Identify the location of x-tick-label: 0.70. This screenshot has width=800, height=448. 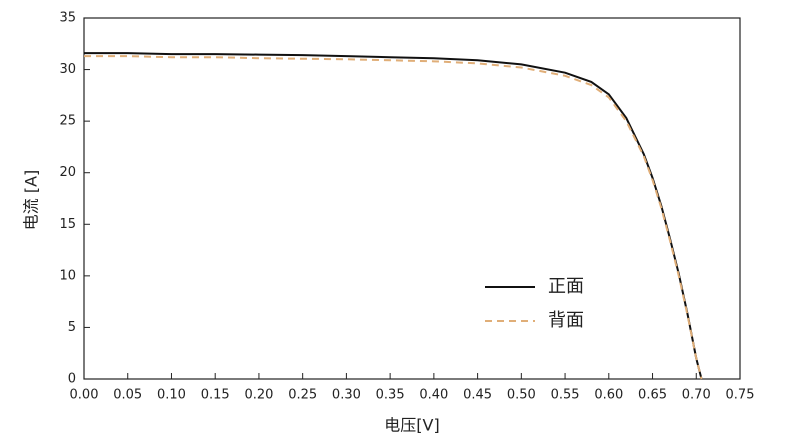
(696, 395).